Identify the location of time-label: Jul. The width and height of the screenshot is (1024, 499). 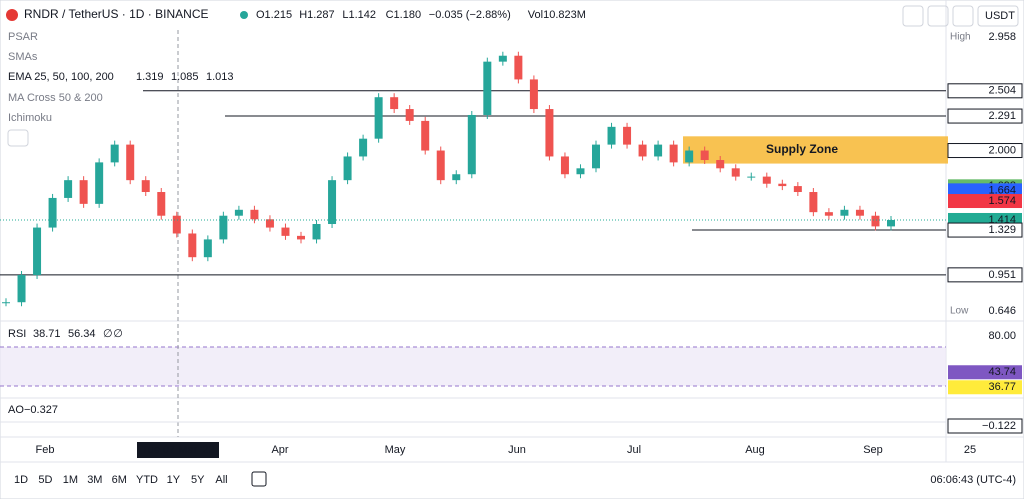
(634, 450).